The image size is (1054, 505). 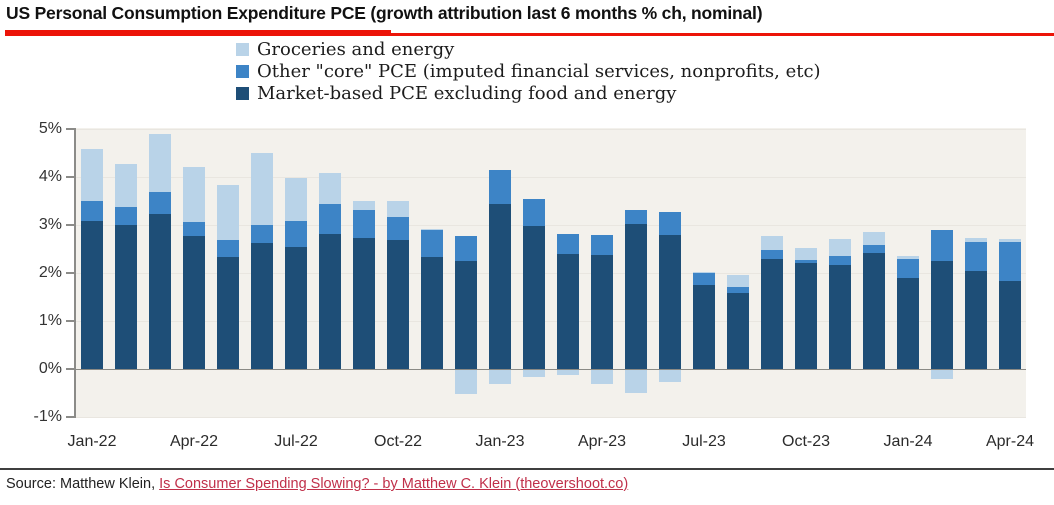 I want to click on x-tick-label: Apr-24, so click(x=1010, y=441).